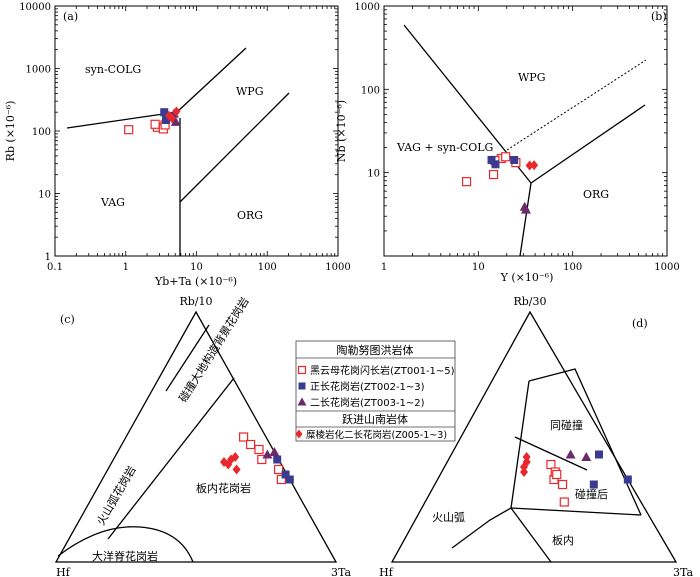 This screenshot has width=700, height=577. I want to click on boundary-dotted, so click(576, 105).